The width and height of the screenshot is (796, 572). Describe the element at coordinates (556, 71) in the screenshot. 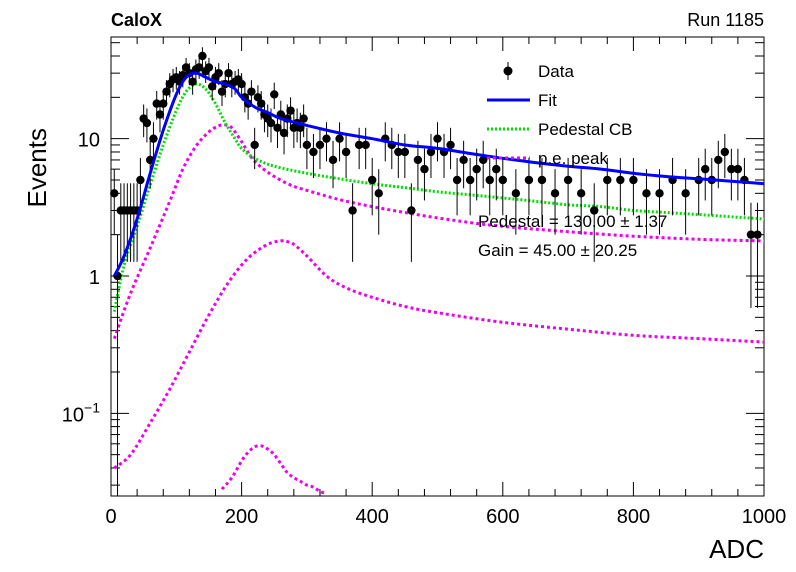

I see `legend-data-label: Data` at that location.